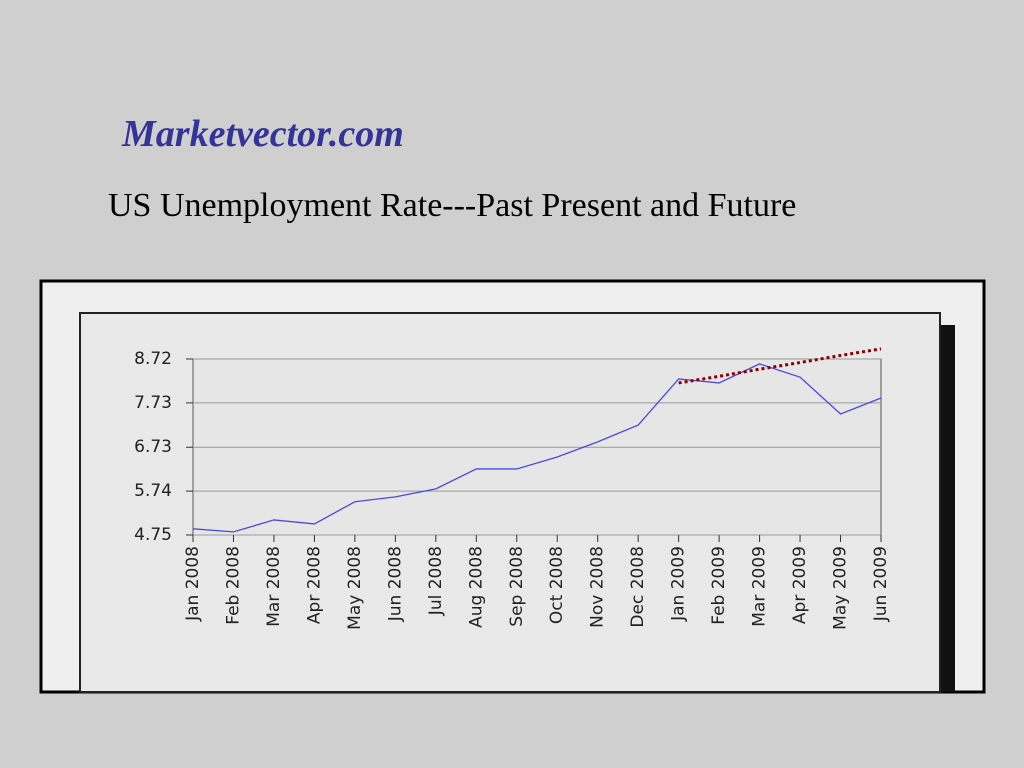  I want to click on y-tick-label: 4.75, so click(153, 535).